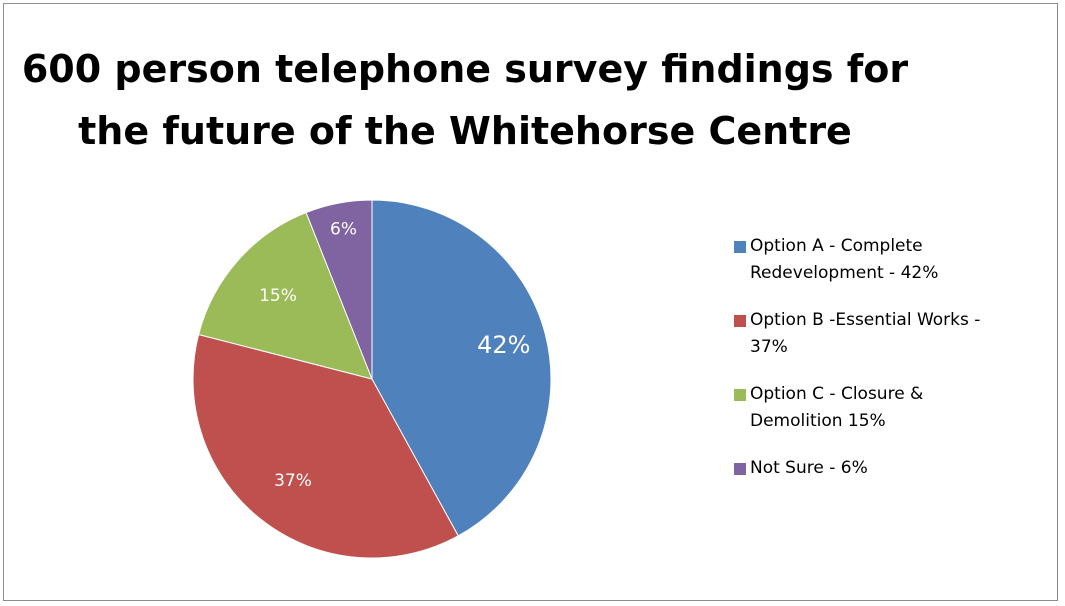 The height and width of the screenshot is (606, 1065). What do you see at coordinates (461, 368) in the screenshot?
I see `pie-slice-option-a` at bounding box center [461, 368].